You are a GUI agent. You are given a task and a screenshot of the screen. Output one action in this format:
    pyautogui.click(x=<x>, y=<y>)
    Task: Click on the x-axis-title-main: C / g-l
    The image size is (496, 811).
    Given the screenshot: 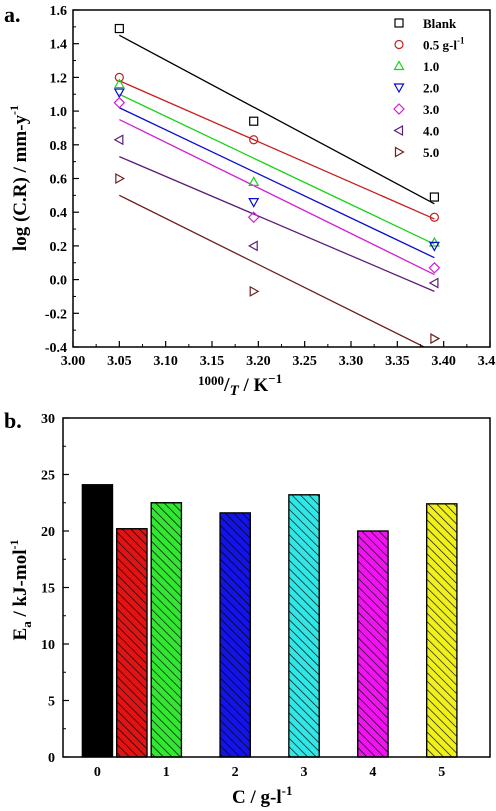 What is the action you would take?
    pyautogui.click(x=257, y=797)
    